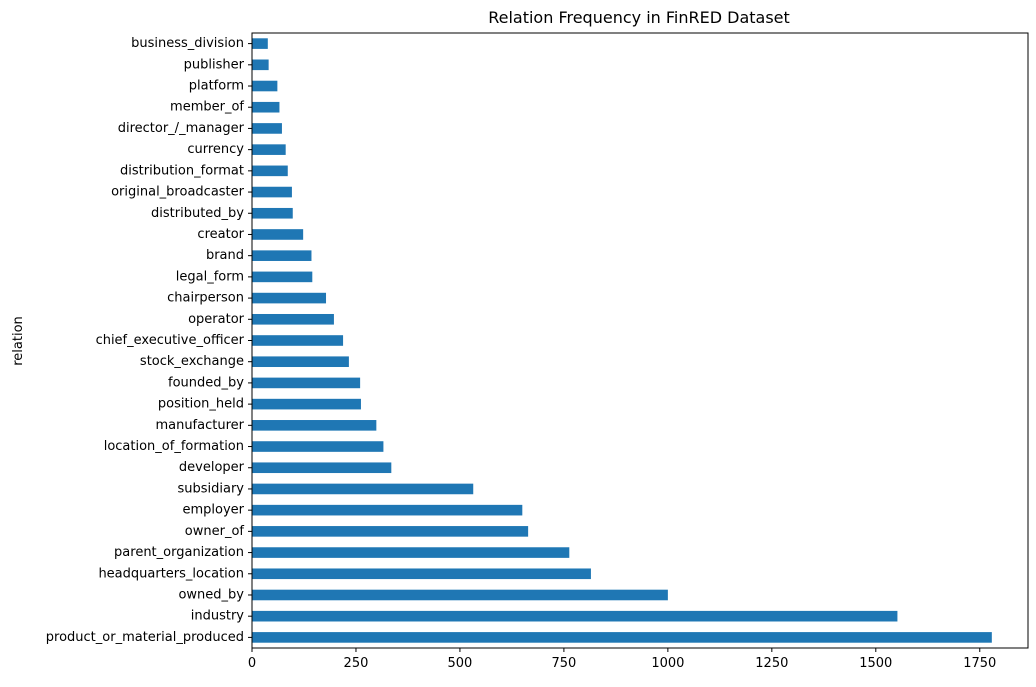 The width and height of the screenshot is (1036, 687). Describe the element at coordinates (622, 637) in the screenshot. I see `bar-product-or-material-produced` at that location.